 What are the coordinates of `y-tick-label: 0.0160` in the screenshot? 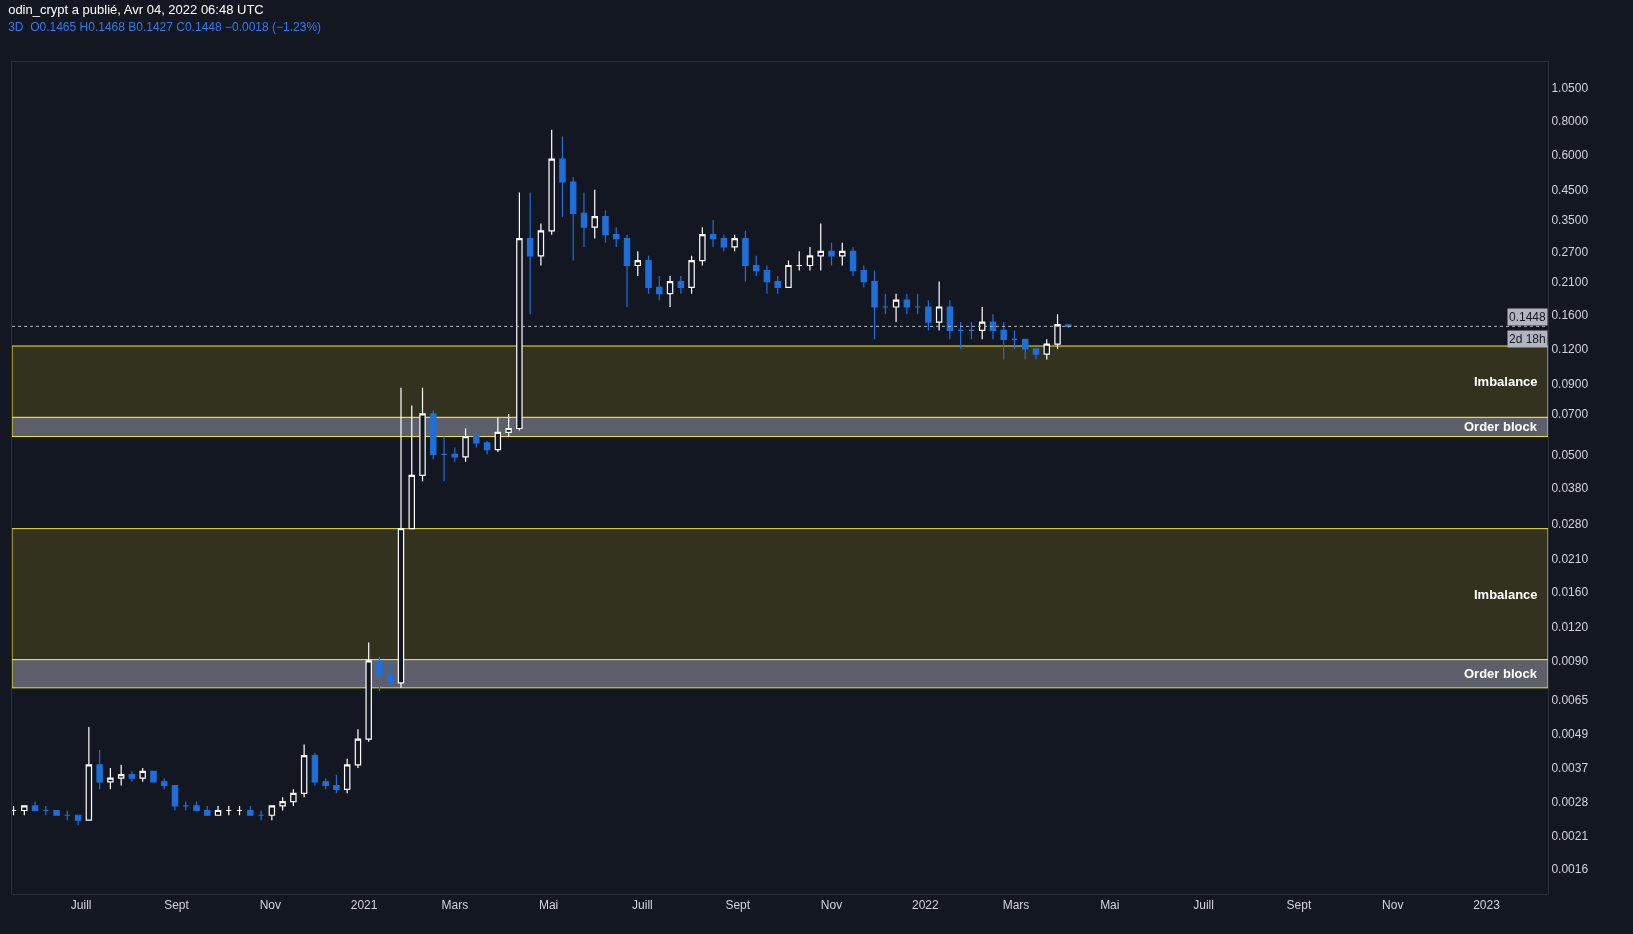 It's located at (1570, 591).